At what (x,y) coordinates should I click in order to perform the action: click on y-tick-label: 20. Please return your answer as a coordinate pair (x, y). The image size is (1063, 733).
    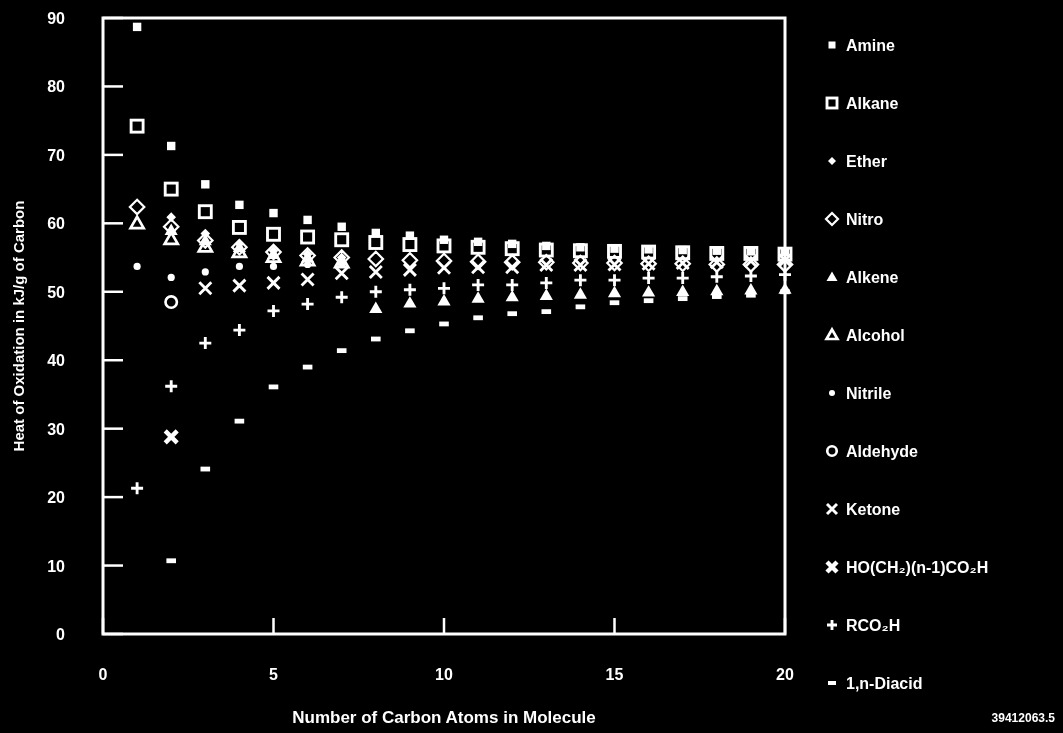
    Looking at the image, I should click on (56, 498).